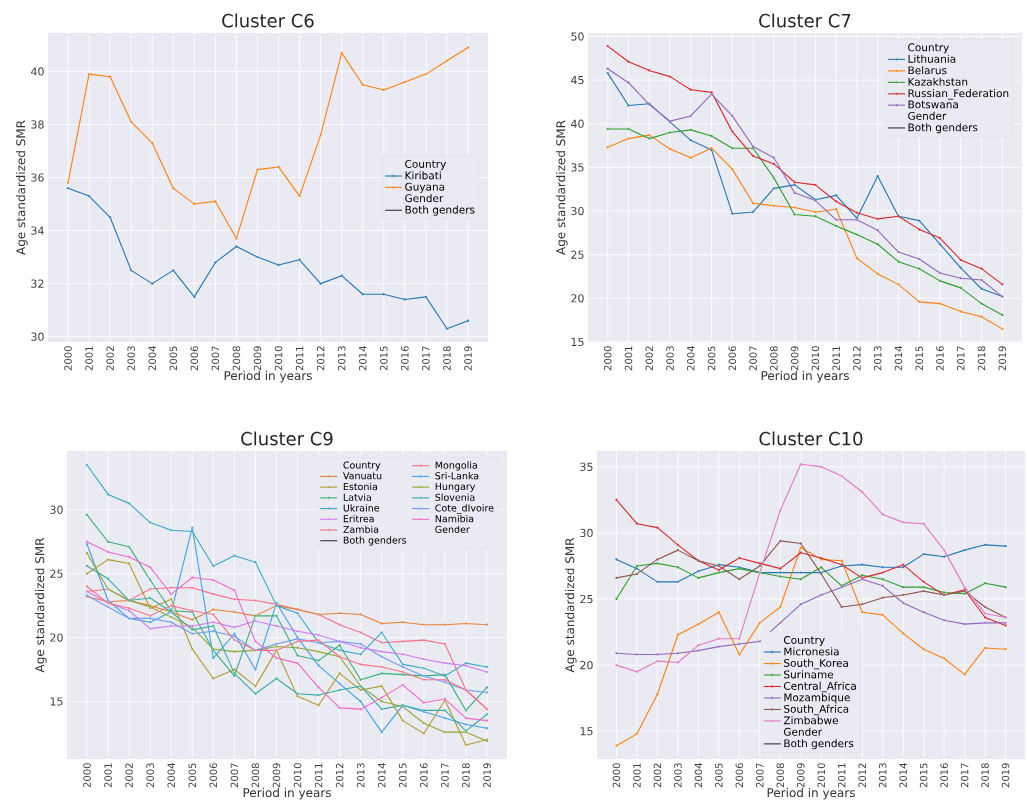 The width and height of the screenshot is (1027, 802). I want to click on y-tick-label: 45, so click(577, 80).